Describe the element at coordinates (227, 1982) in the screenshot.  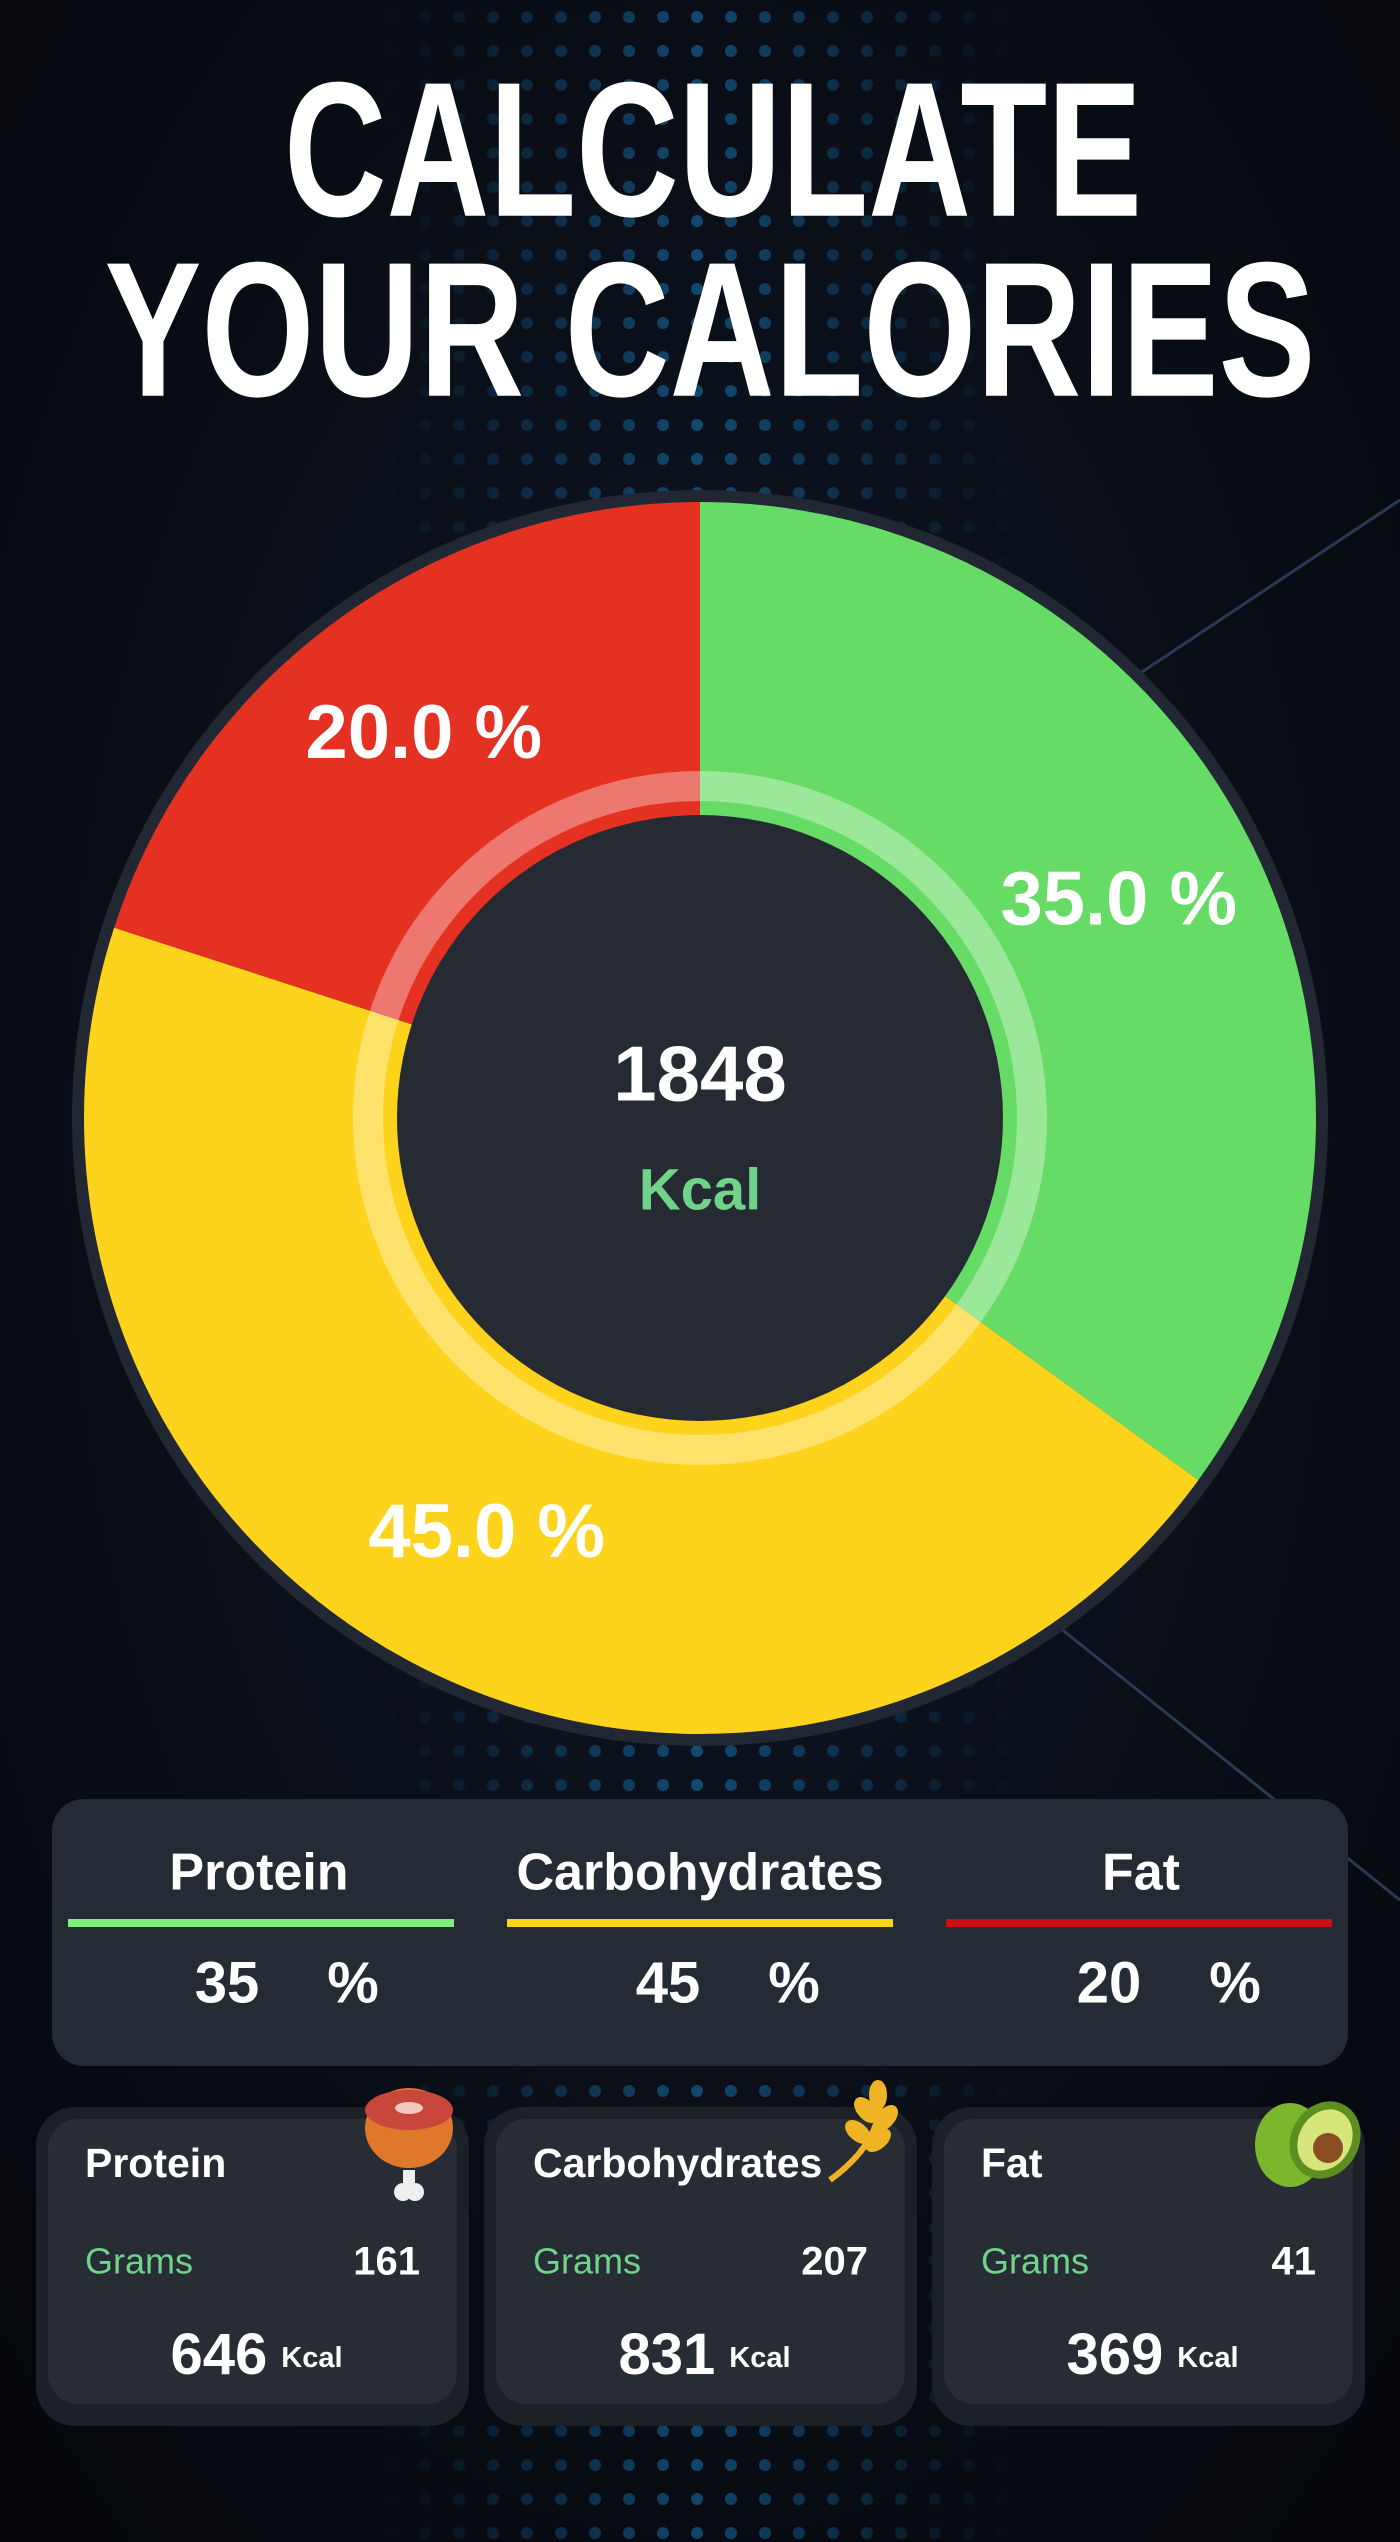
I see `split-percent: 35` at that location.